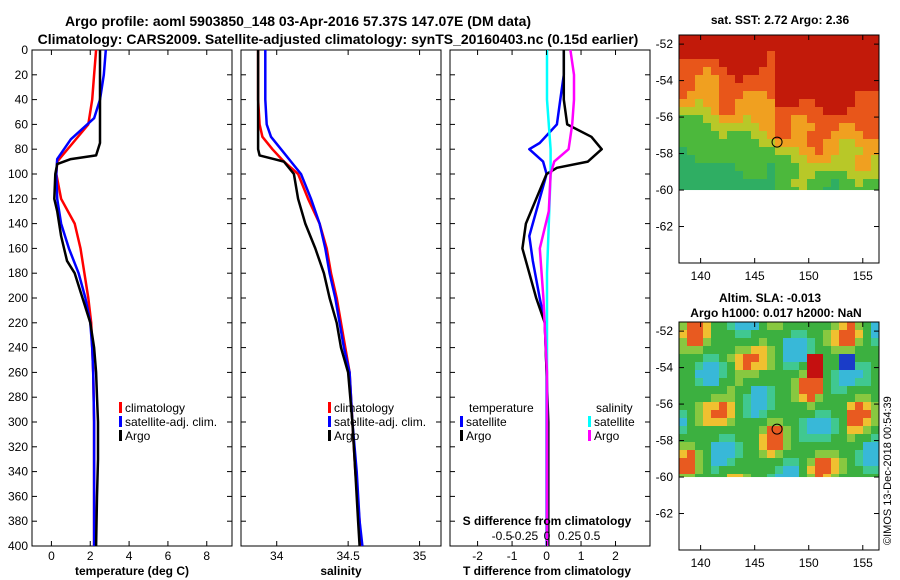 The height and width of the screenshot is (580, 900). What do you see at coordinates (562, 297) in the screenshot?
I see `difference-lines` at bounding box center [562, 297].